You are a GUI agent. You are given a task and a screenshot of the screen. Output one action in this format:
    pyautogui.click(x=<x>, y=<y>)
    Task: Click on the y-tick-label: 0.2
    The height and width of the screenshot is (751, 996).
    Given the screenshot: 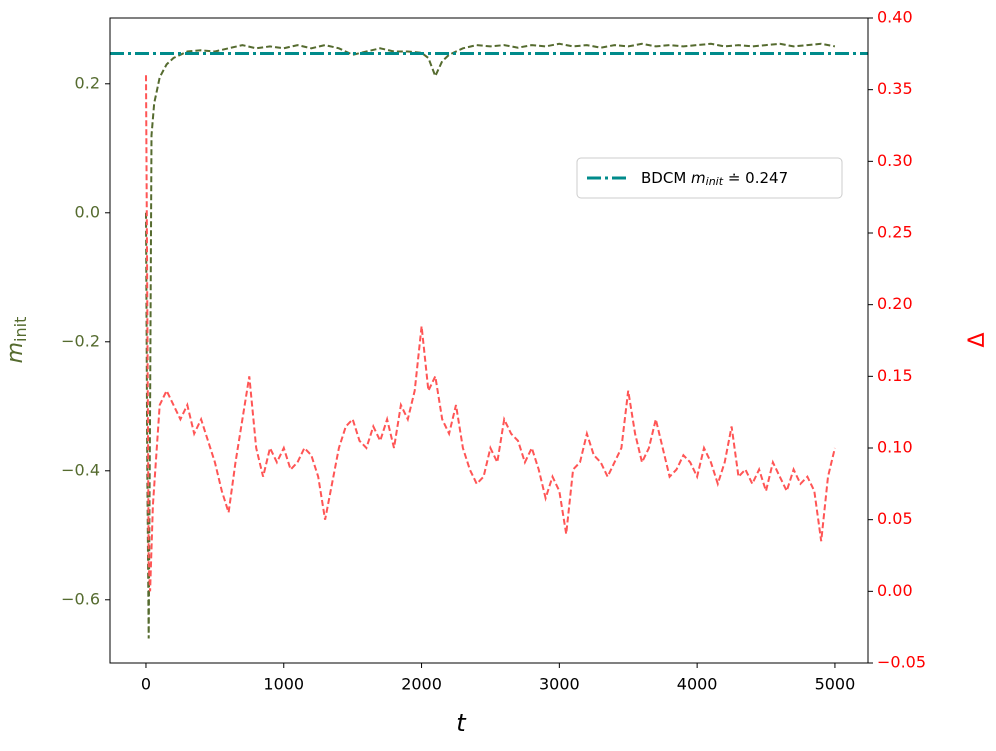 What is the action you would take?
    pyautogui.click(x=87, y=82)
    